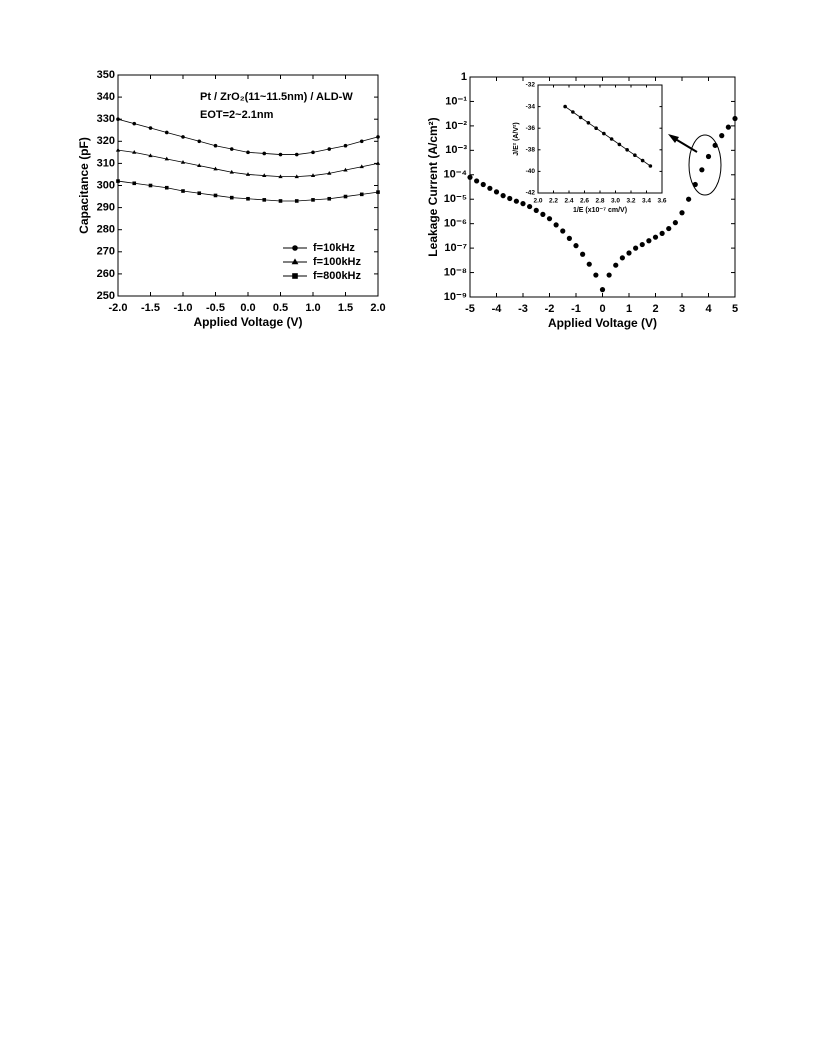 The image size is (816, 1056). What do you see at coordinates (531, 171) in the screenshot?
I see `y-tick-label: -40` at bounding box center [531, 171].